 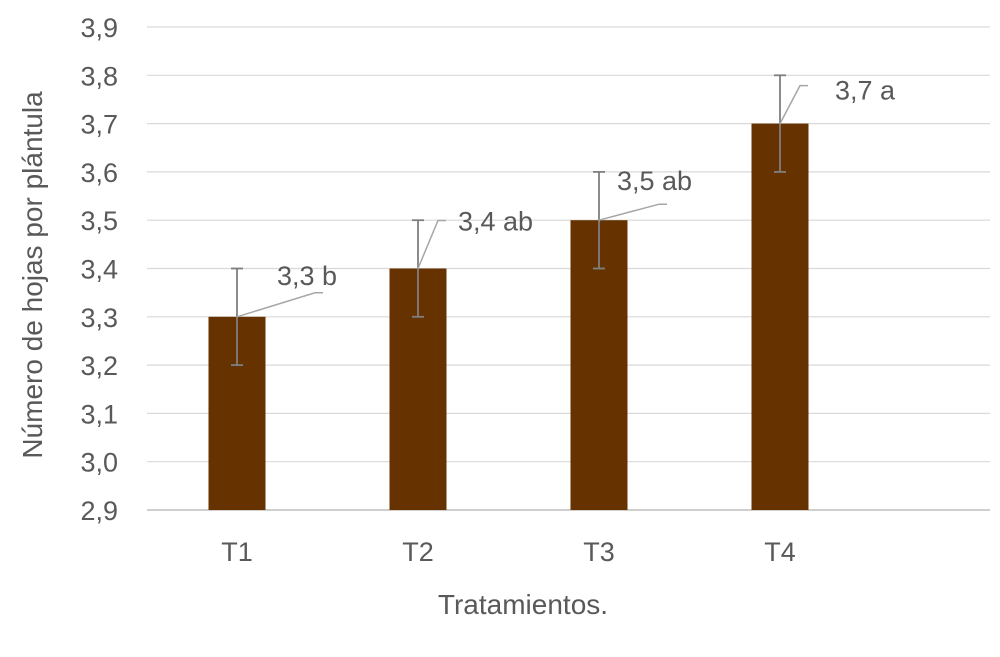 What do you see at coordinates (508, 552) in the screenshot?
I see `x-axis-ticks: T1 T2 T3 T4` at bounding box center [508, 552].